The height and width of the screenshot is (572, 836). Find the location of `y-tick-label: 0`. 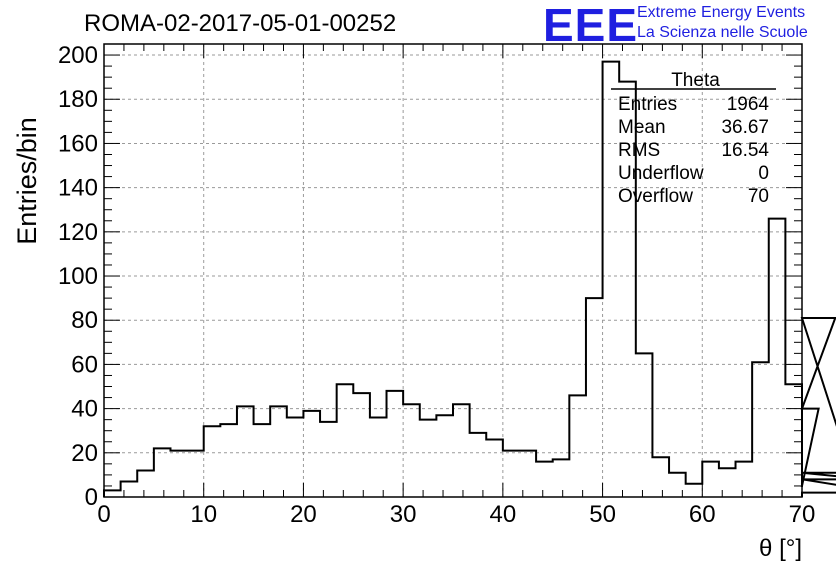

y-tick-label: 0 is located at coordinates (91, 497).